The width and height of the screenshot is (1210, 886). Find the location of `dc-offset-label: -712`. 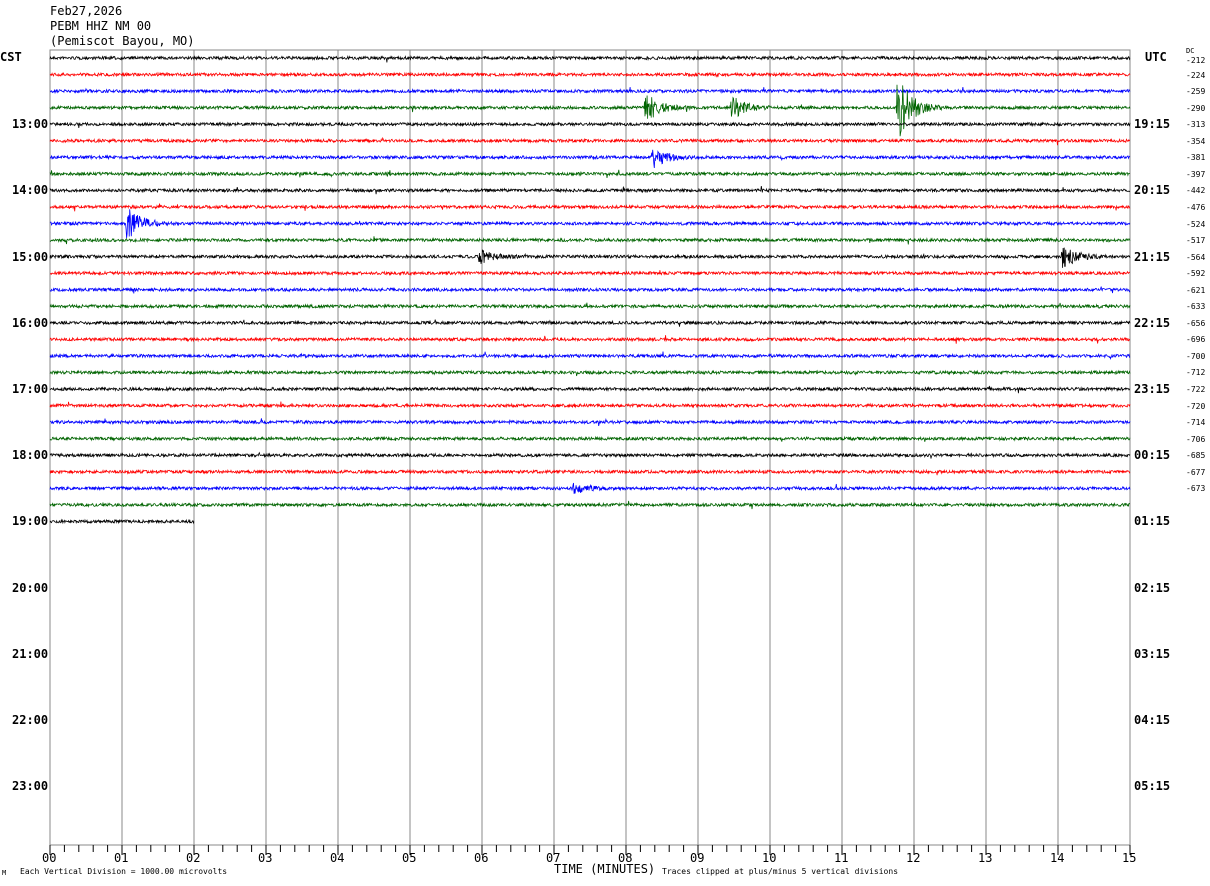

dc-offset-label: -712 is located at coordinates (1196, 373).